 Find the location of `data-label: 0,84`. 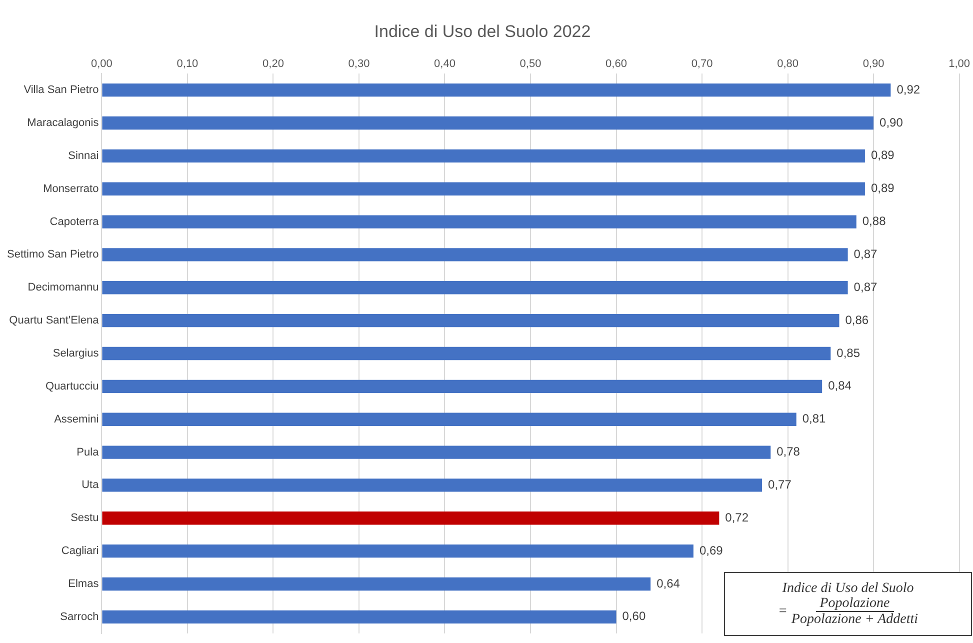

data-label: 0,84 is located at coordinates (840, 385).